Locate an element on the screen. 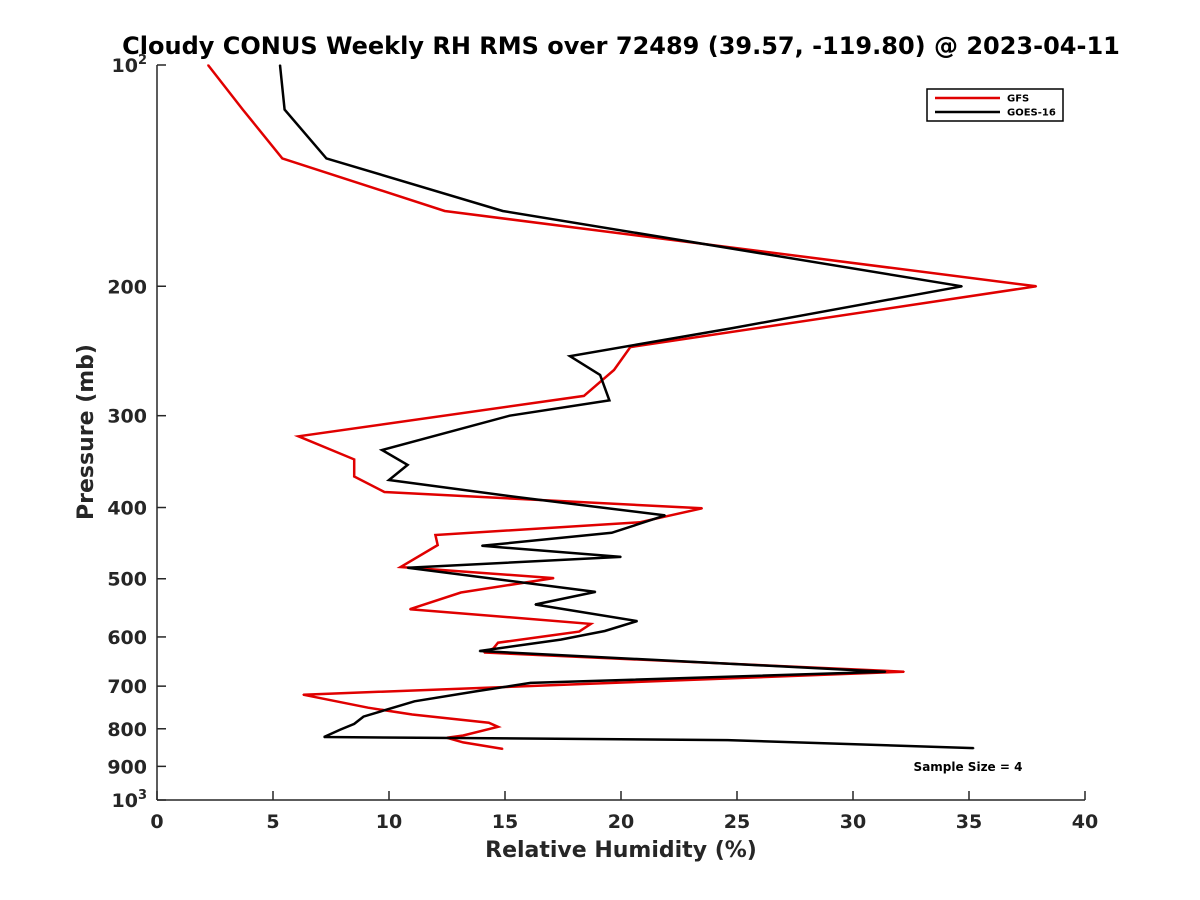 This screenshot has height=900, width=1200. y-tick-label: 800 is located at coordinates (127, 730).